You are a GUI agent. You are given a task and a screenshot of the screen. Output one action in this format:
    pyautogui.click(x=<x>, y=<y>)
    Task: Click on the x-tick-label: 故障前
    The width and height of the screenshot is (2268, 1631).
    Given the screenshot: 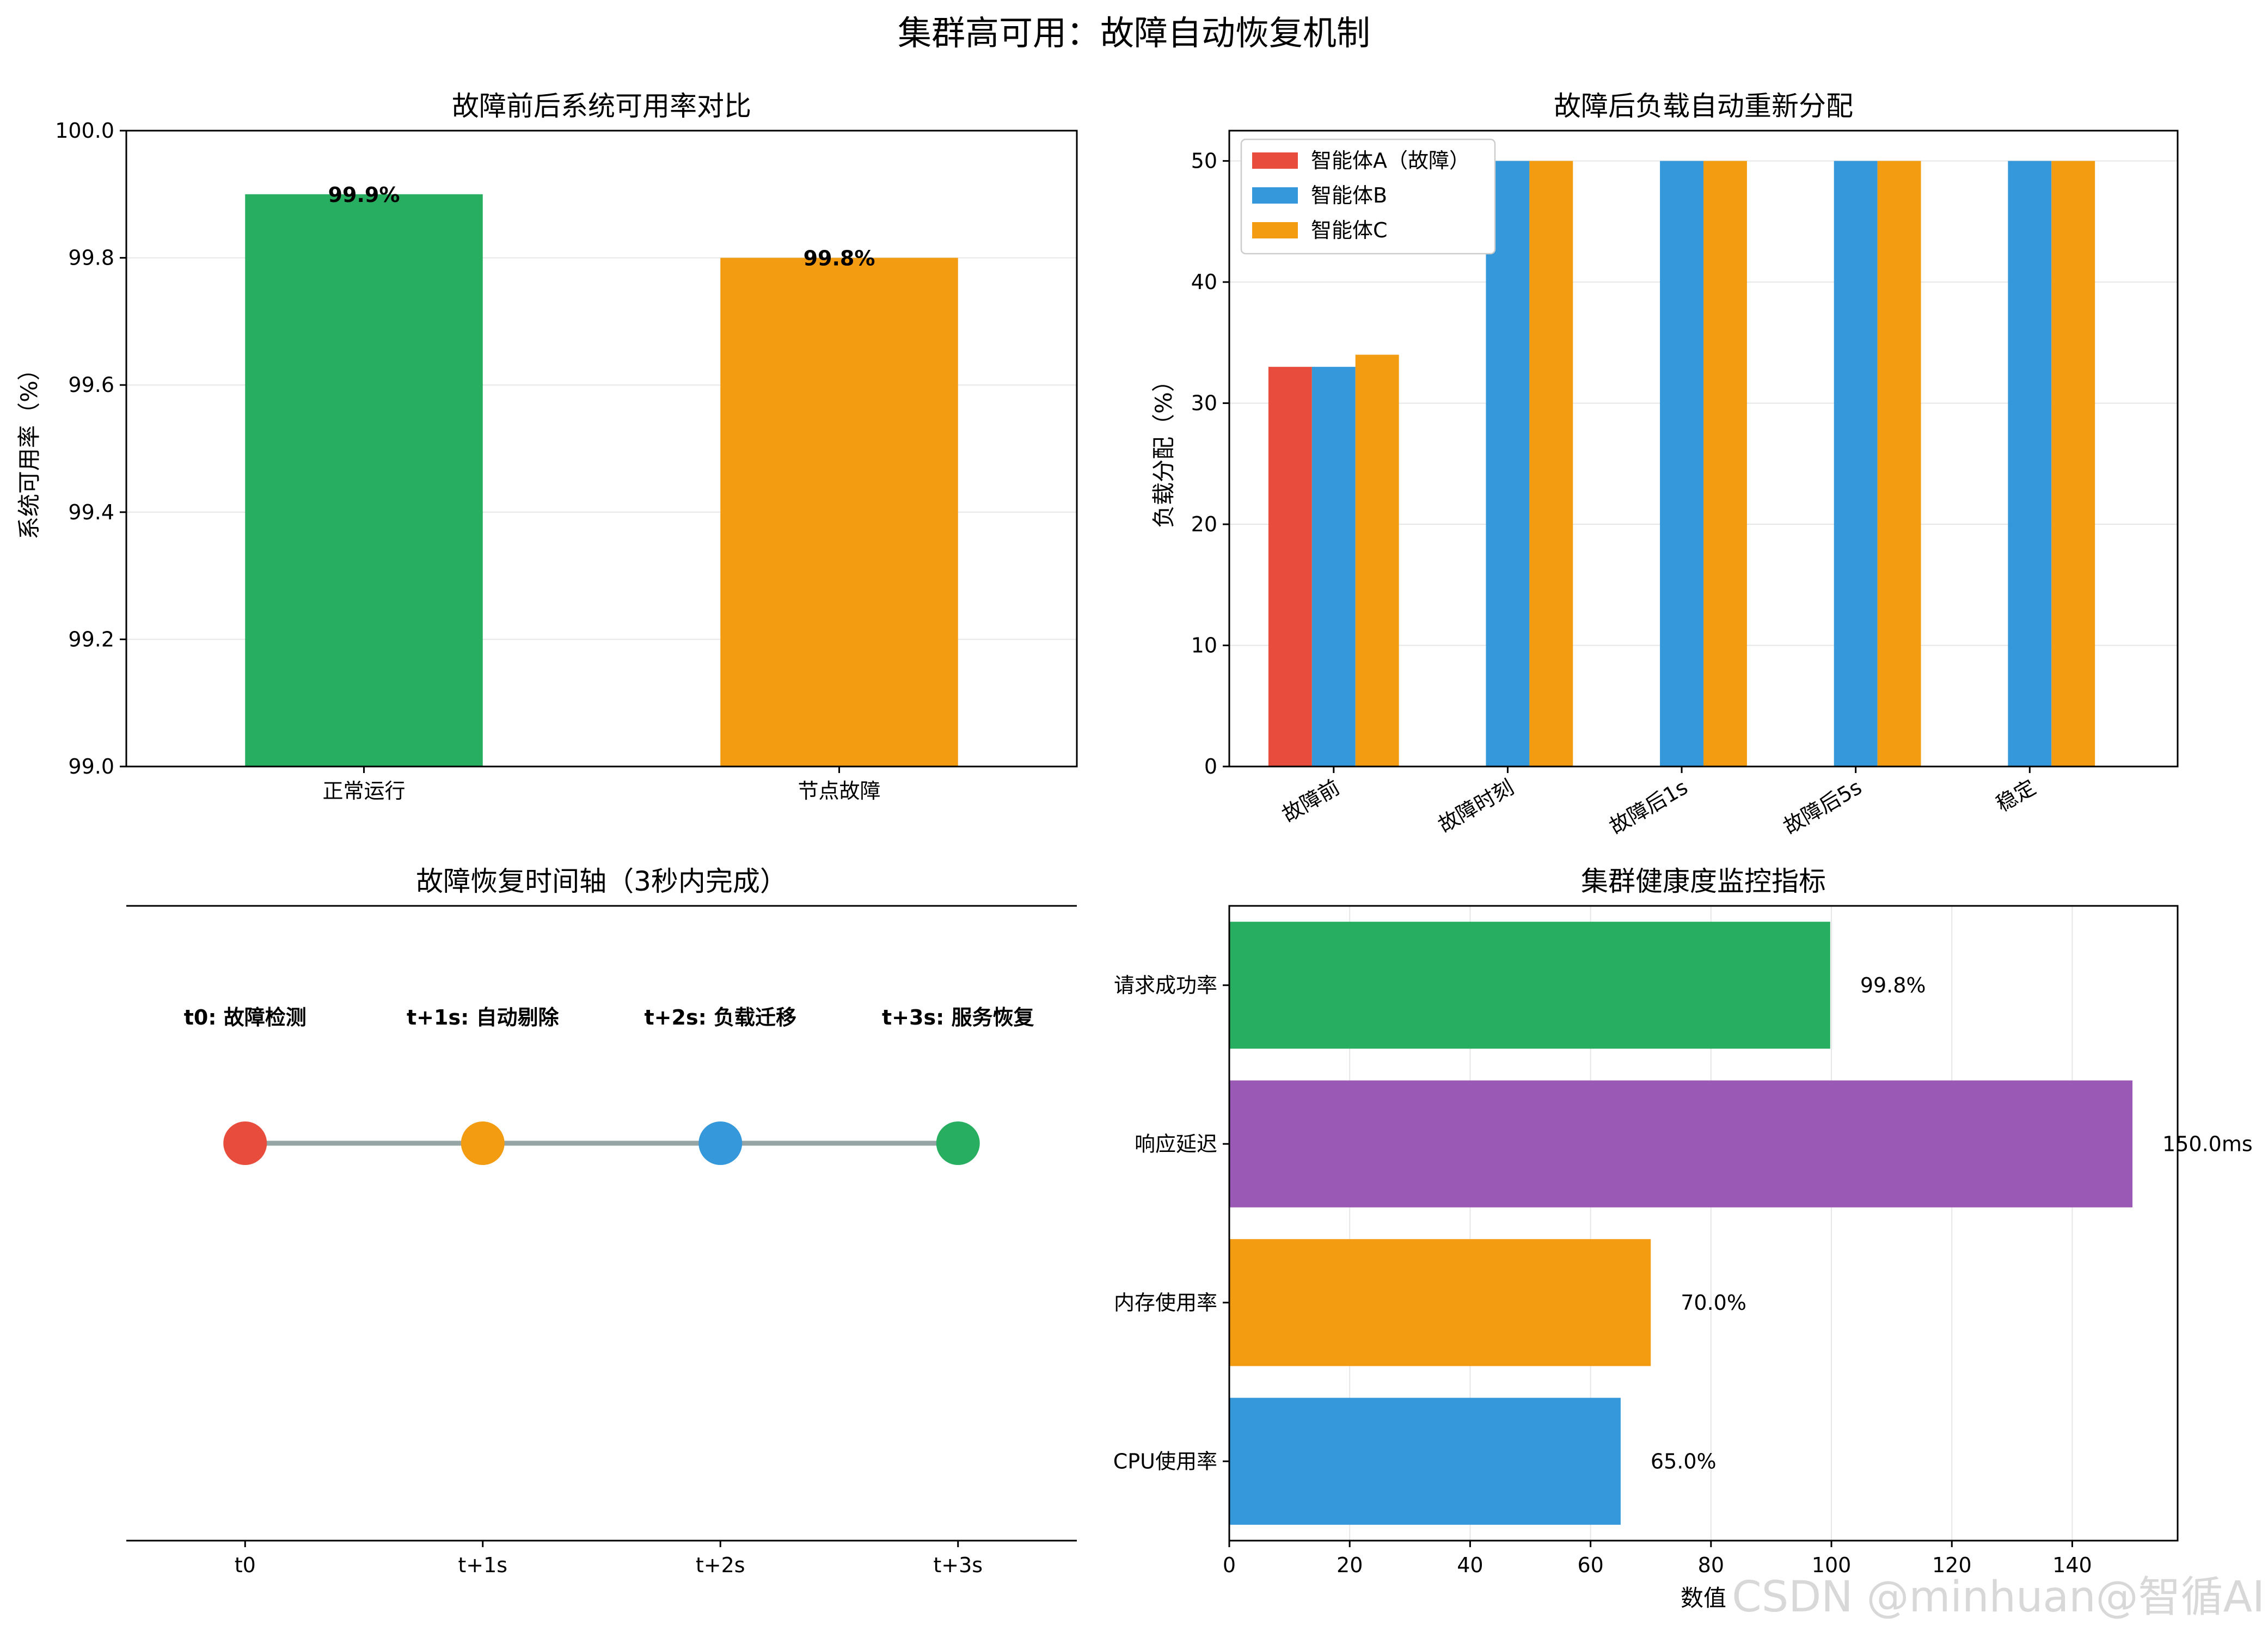 What is the action you would take?
    pyautogui.click(x=1311, y=801)
    